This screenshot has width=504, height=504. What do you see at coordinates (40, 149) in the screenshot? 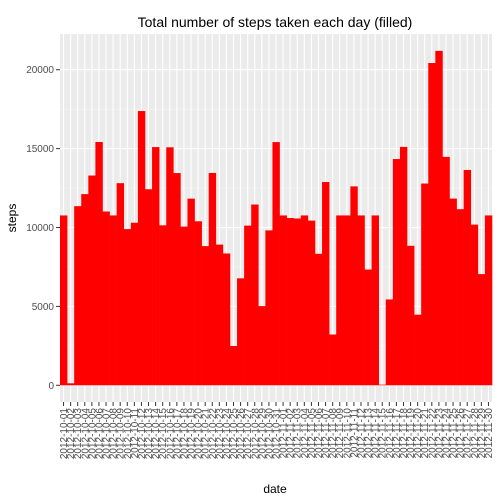
I see `y-tick-label: 15000` at bounding box center [40, 149].